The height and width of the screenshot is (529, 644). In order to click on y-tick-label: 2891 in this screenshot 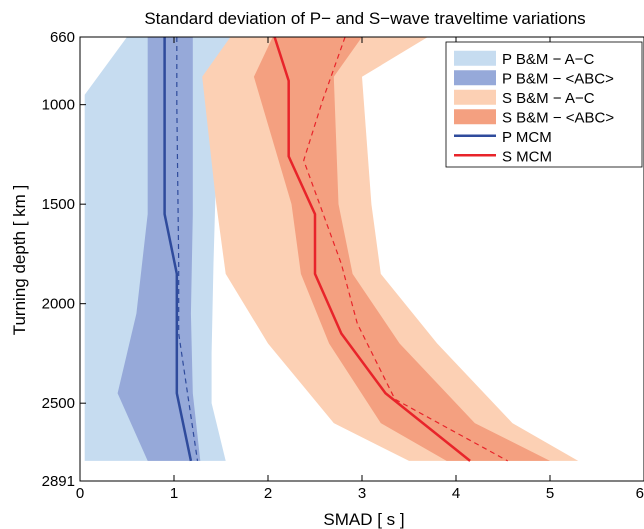, I will do `click(58, 481)`.